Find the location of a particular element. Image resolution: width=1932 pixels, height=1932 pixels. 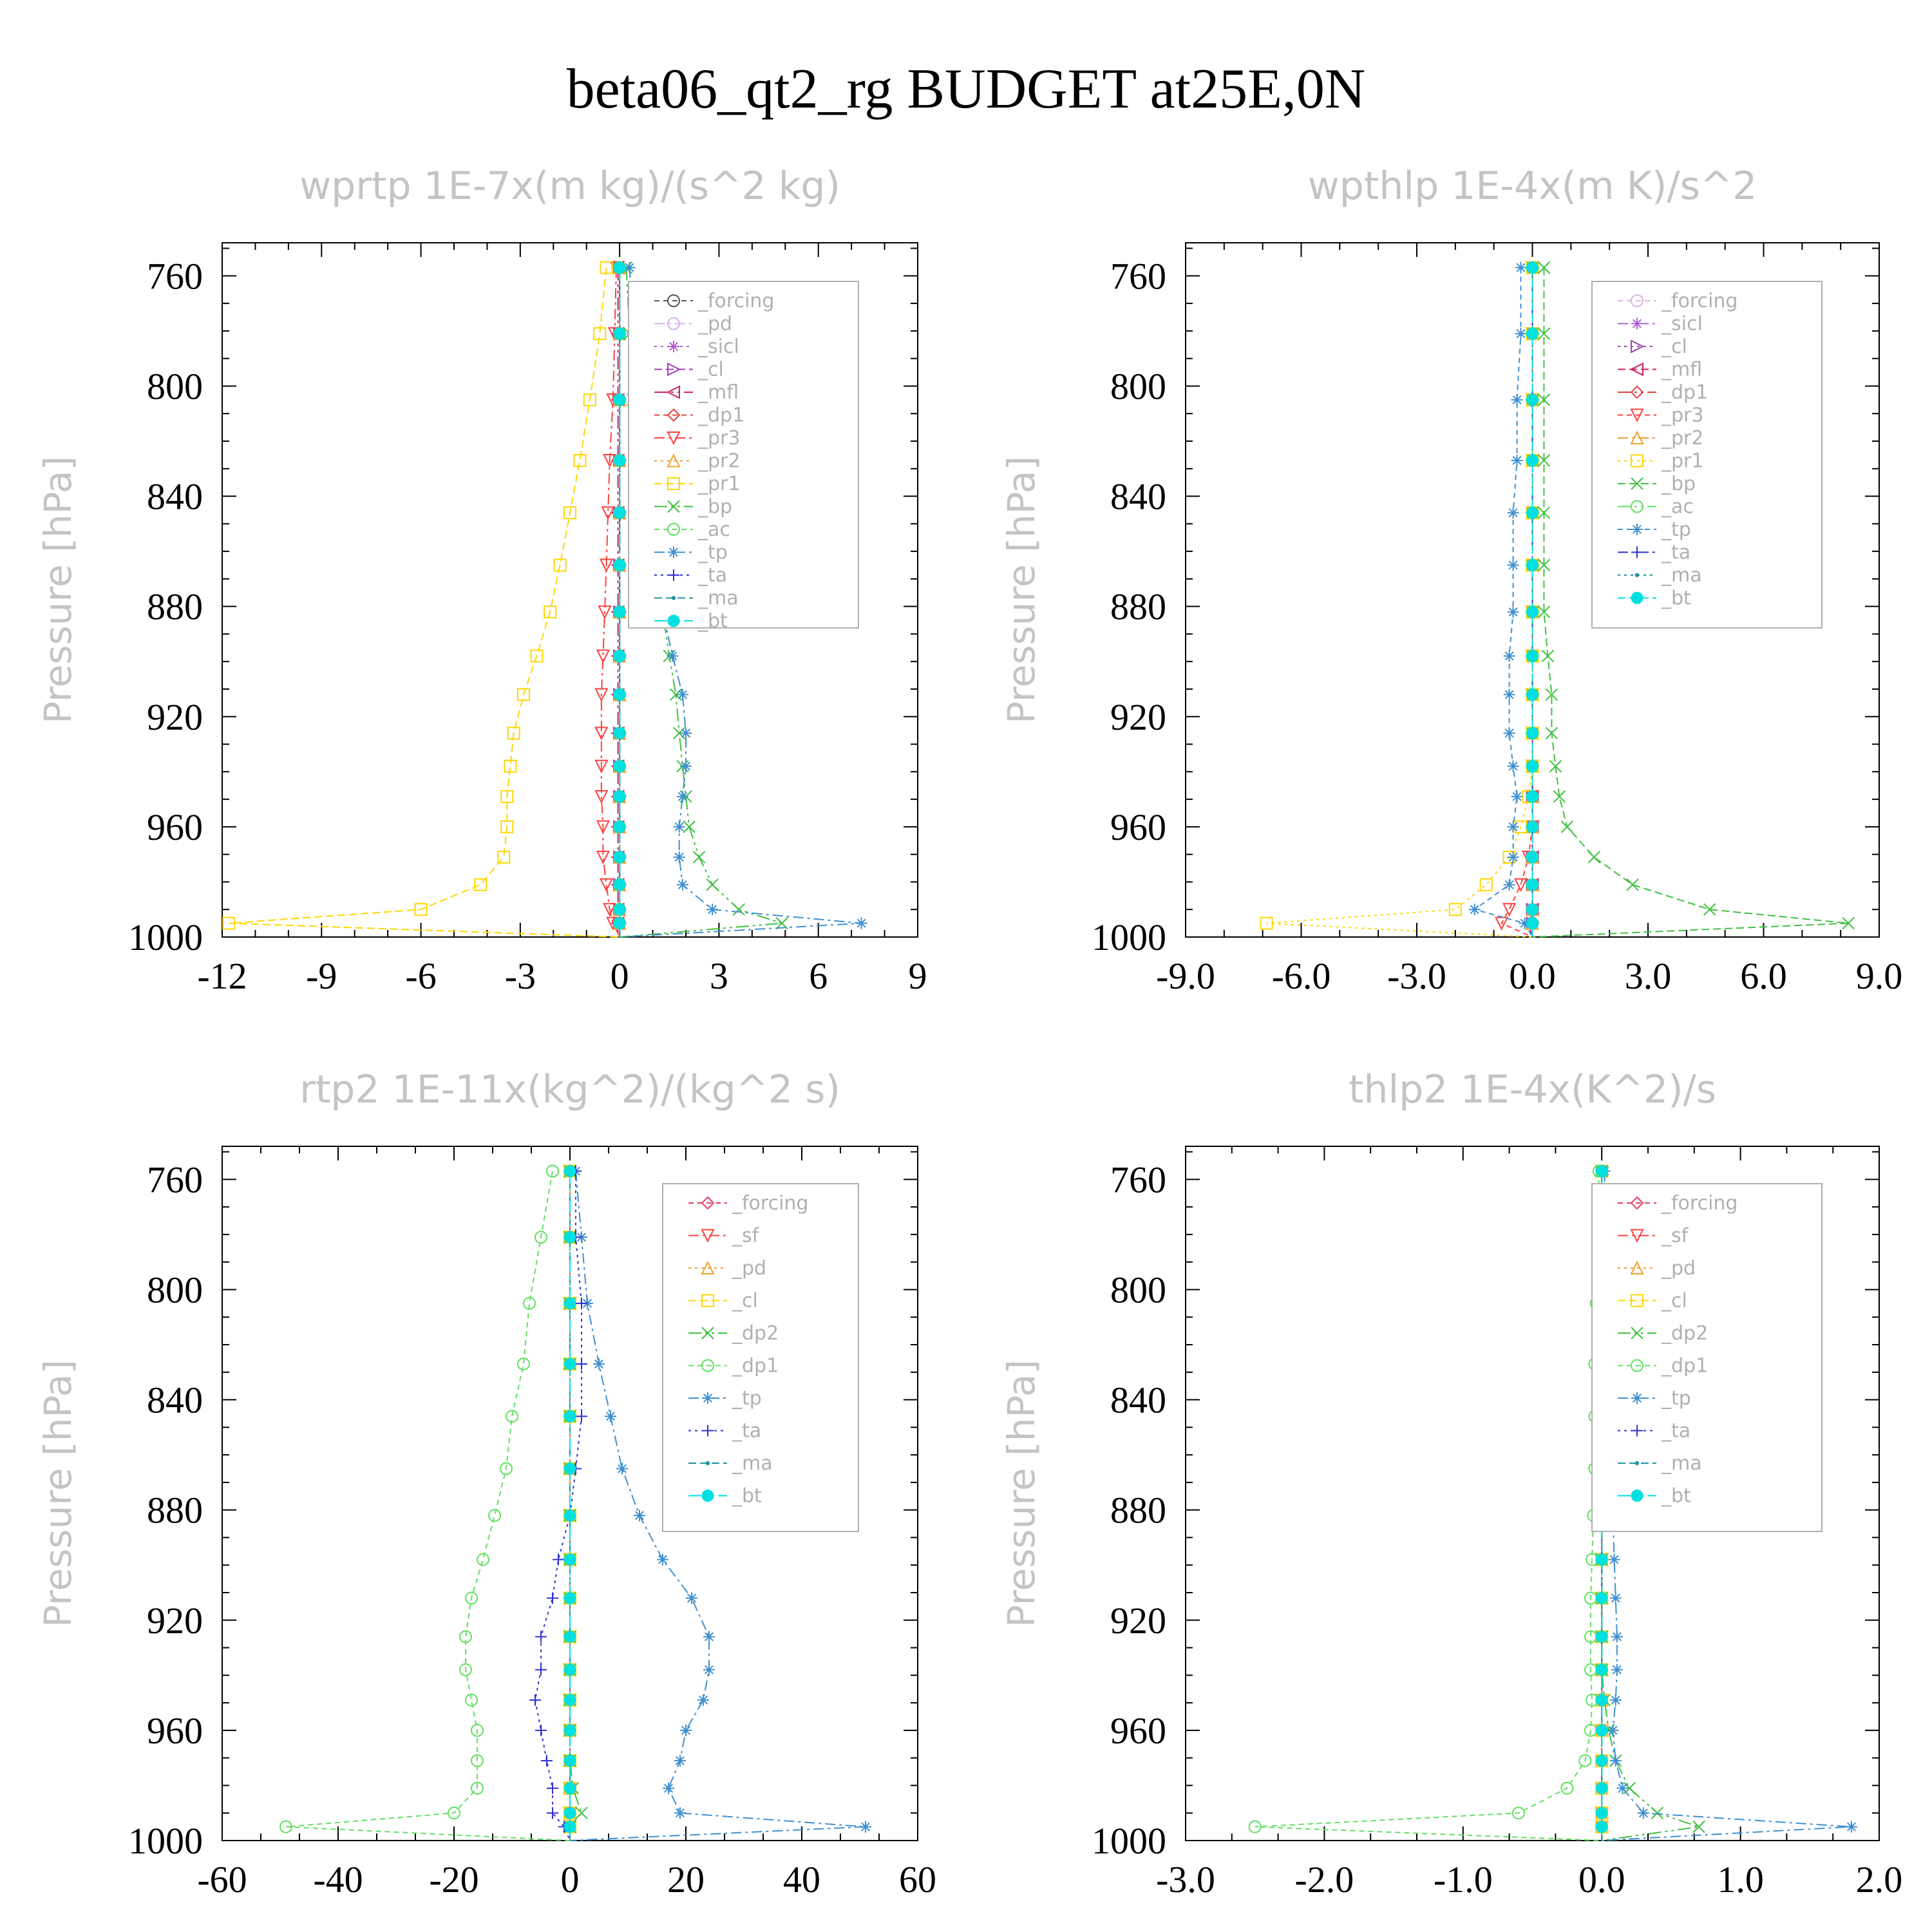

figure-title: beta06_qt2_rg BUDGET at25E,0N is located at coordinates (966, 89).